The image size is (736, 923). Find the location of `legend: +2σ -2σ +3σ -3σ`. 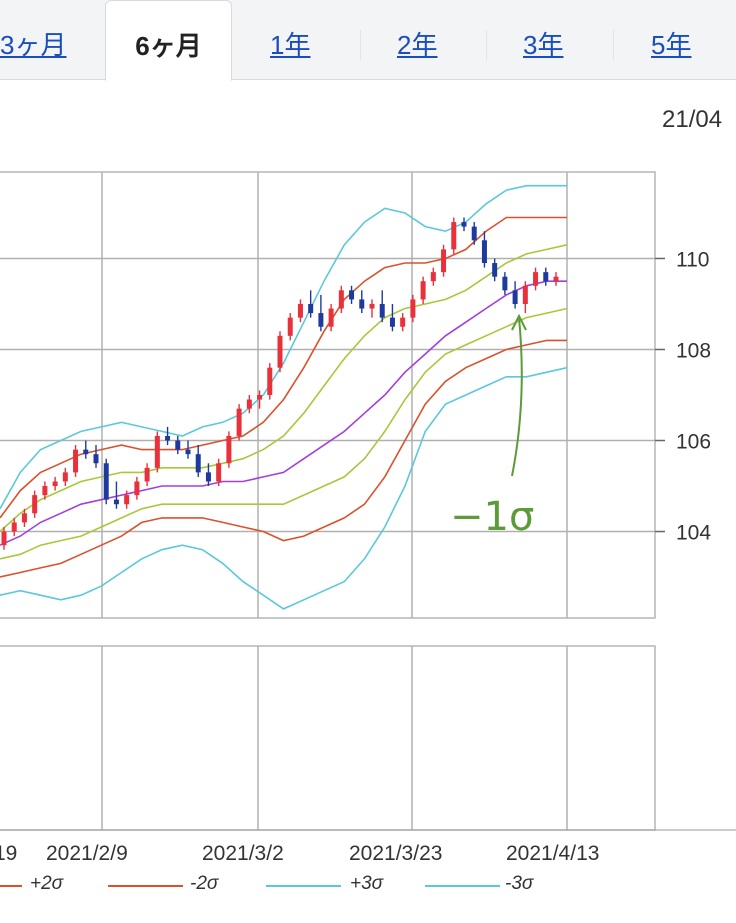

legend: +2σ -2σ +3σ -3σ is located at coordinates (368, 885).